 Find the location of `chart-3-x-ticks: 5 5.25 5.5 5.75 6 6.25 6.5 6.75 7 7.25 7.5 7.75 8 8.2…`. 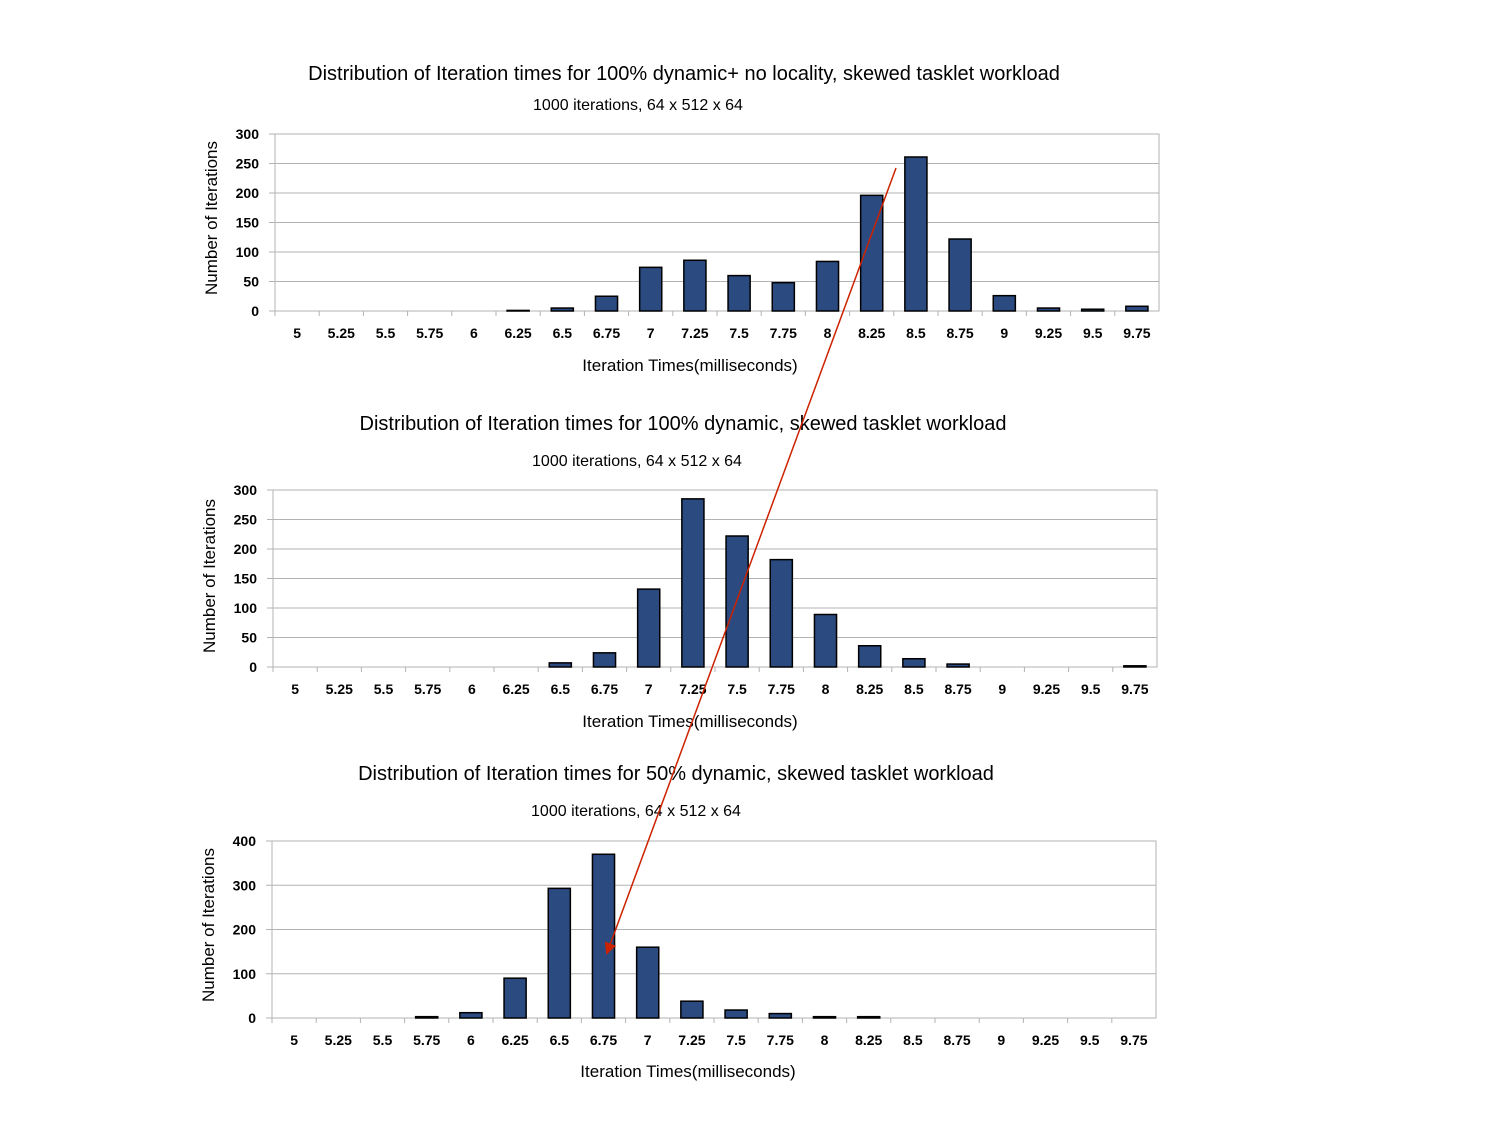

chart-3-x-ticks: 5 5.25 5.5 5.75 6 6.25 6.5 6.75 7 7.25 7.5 7.75 8 8.2… is located at coordinates (709, 1033).